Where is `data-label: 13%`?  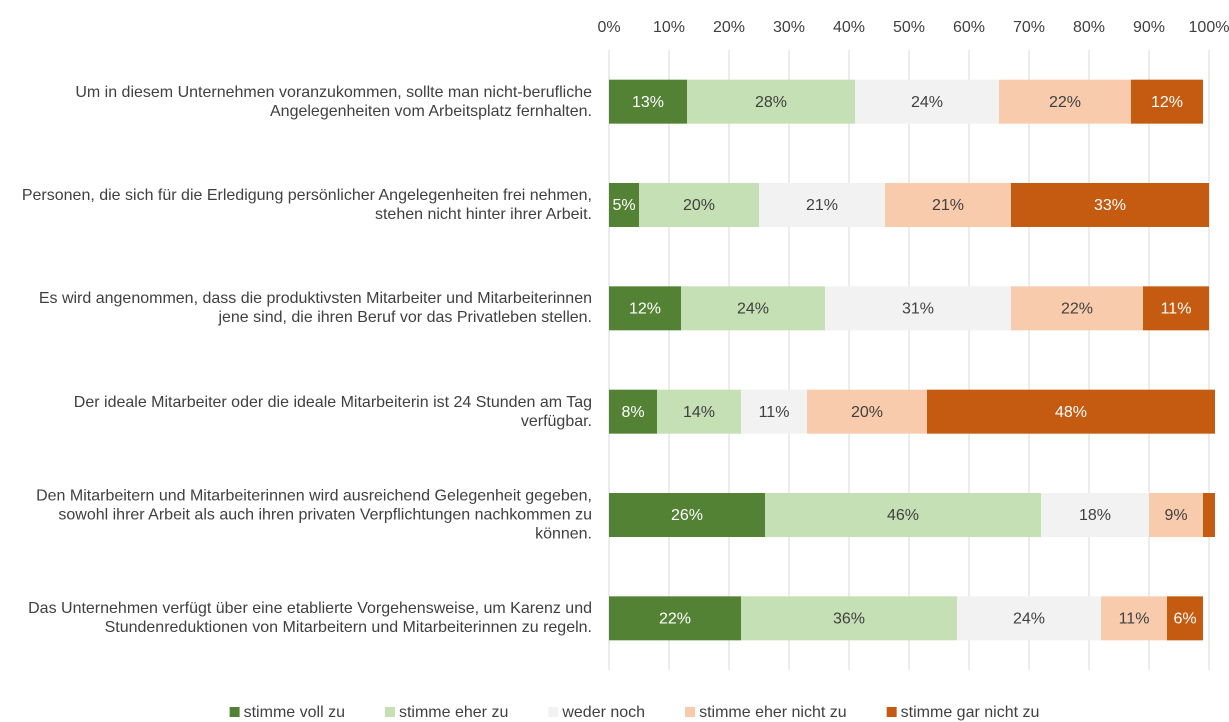
data-label: 13% is located at coordinates (648, 102).